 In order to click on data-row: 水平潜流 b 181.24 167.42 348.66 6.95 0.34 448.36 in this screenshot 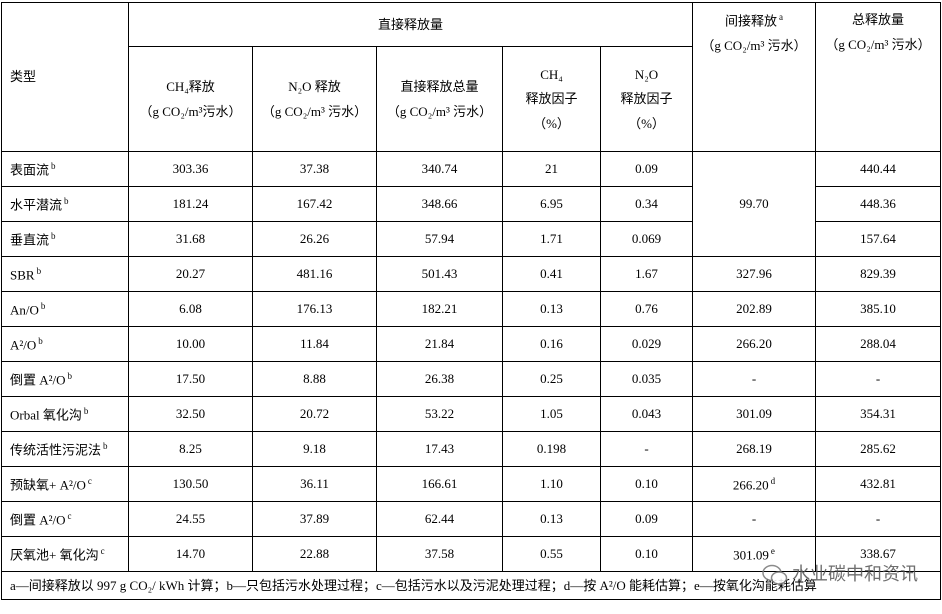, I will do `click(471, 204)`.